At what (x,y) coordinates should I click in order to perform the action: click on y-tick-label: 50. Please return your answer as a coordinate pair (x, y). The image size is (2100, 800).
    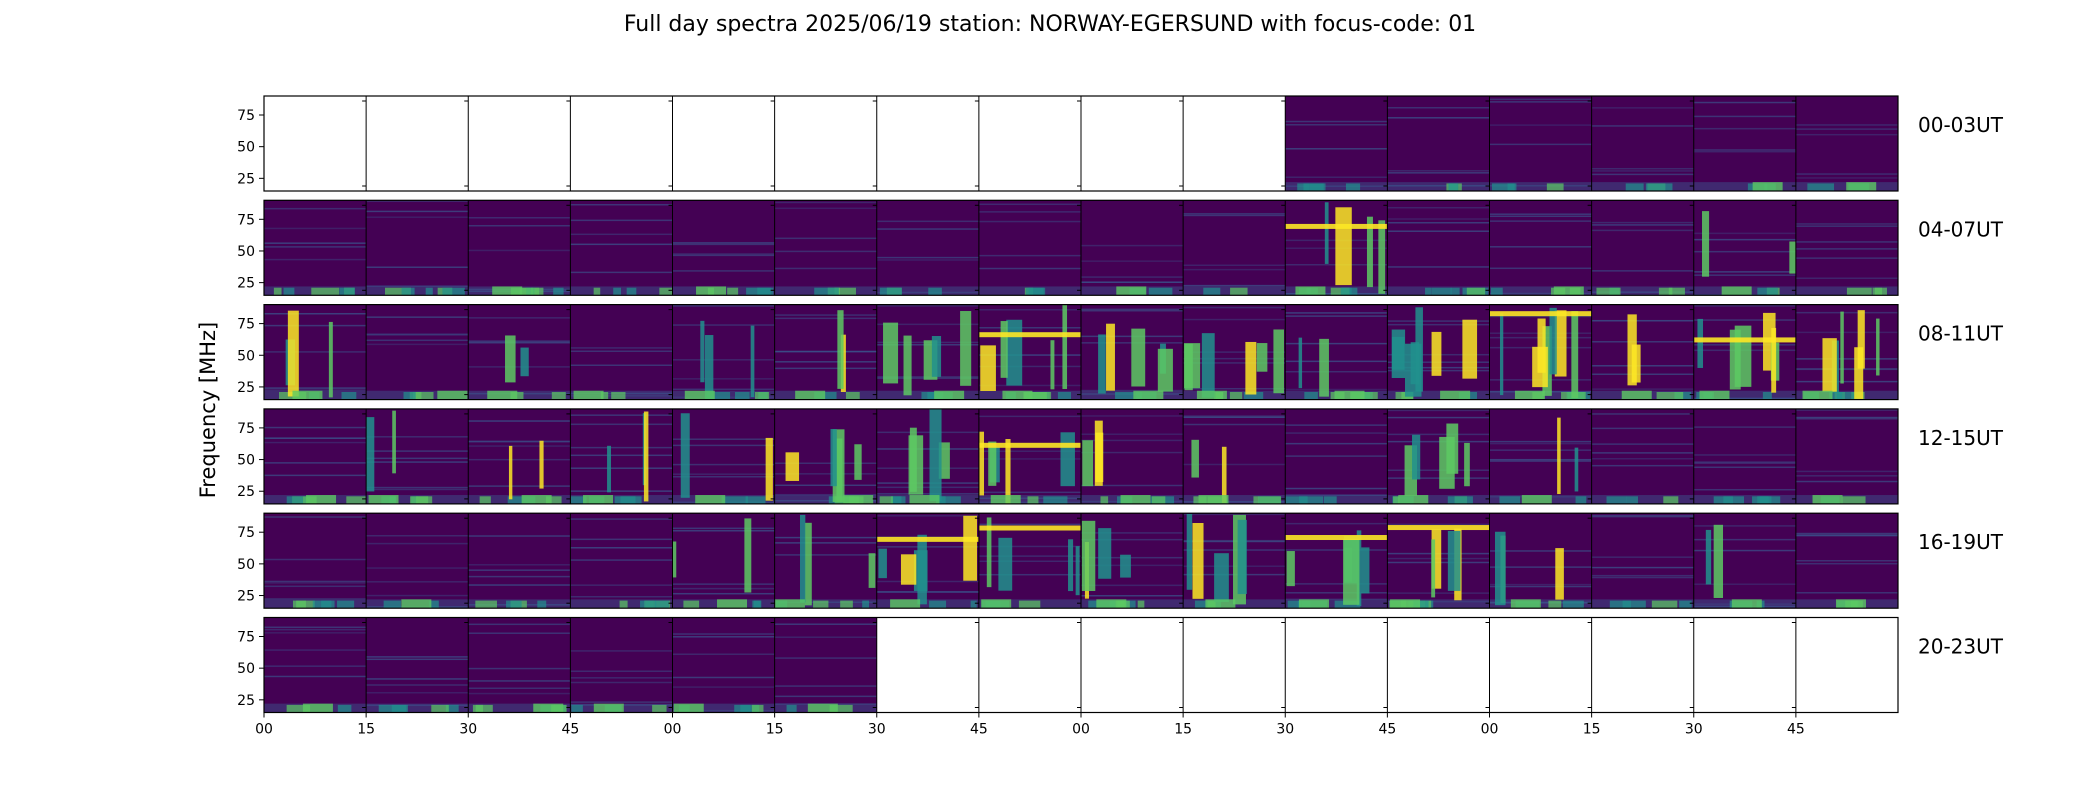
    Looking at the image, I should click on (246, 148).